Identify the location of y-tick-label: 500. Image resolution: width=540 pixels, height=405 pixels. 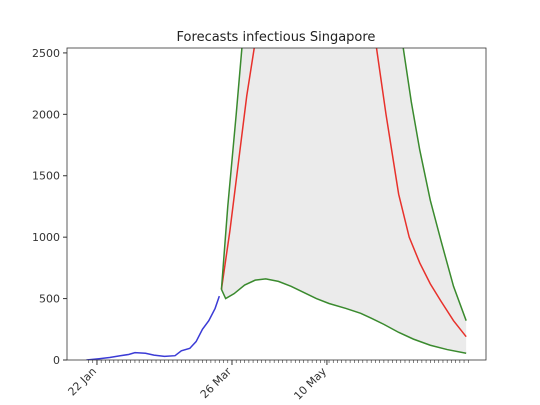
(49, 299).